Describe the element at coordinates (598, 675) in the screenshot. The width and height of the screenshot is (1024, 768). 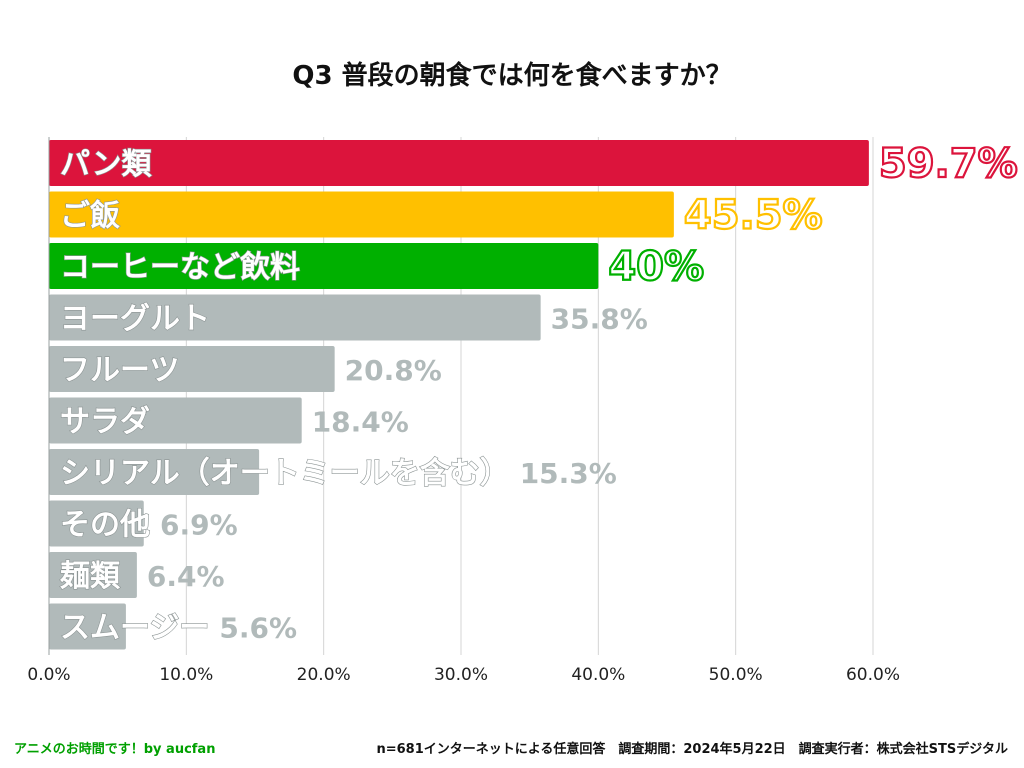
I see `x-tick-label: 40.0%` at that location.